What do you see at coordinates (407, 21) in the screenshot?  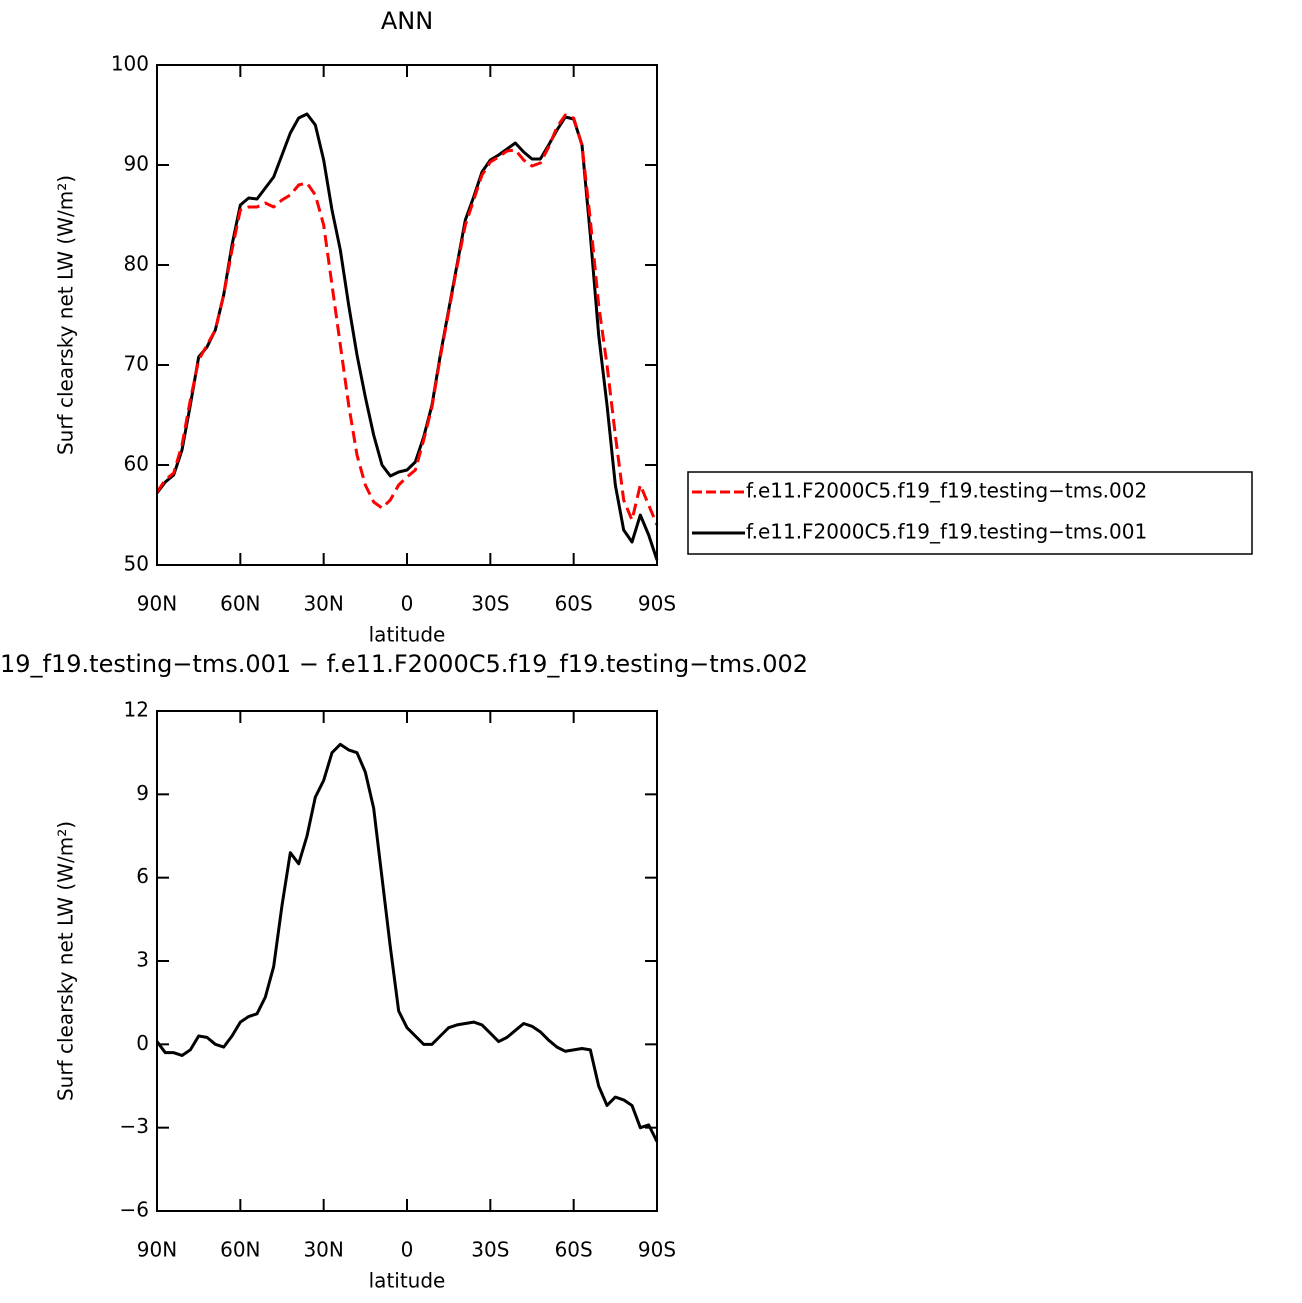 I see `chart-title: ANN` at bounding box center [407, 21].